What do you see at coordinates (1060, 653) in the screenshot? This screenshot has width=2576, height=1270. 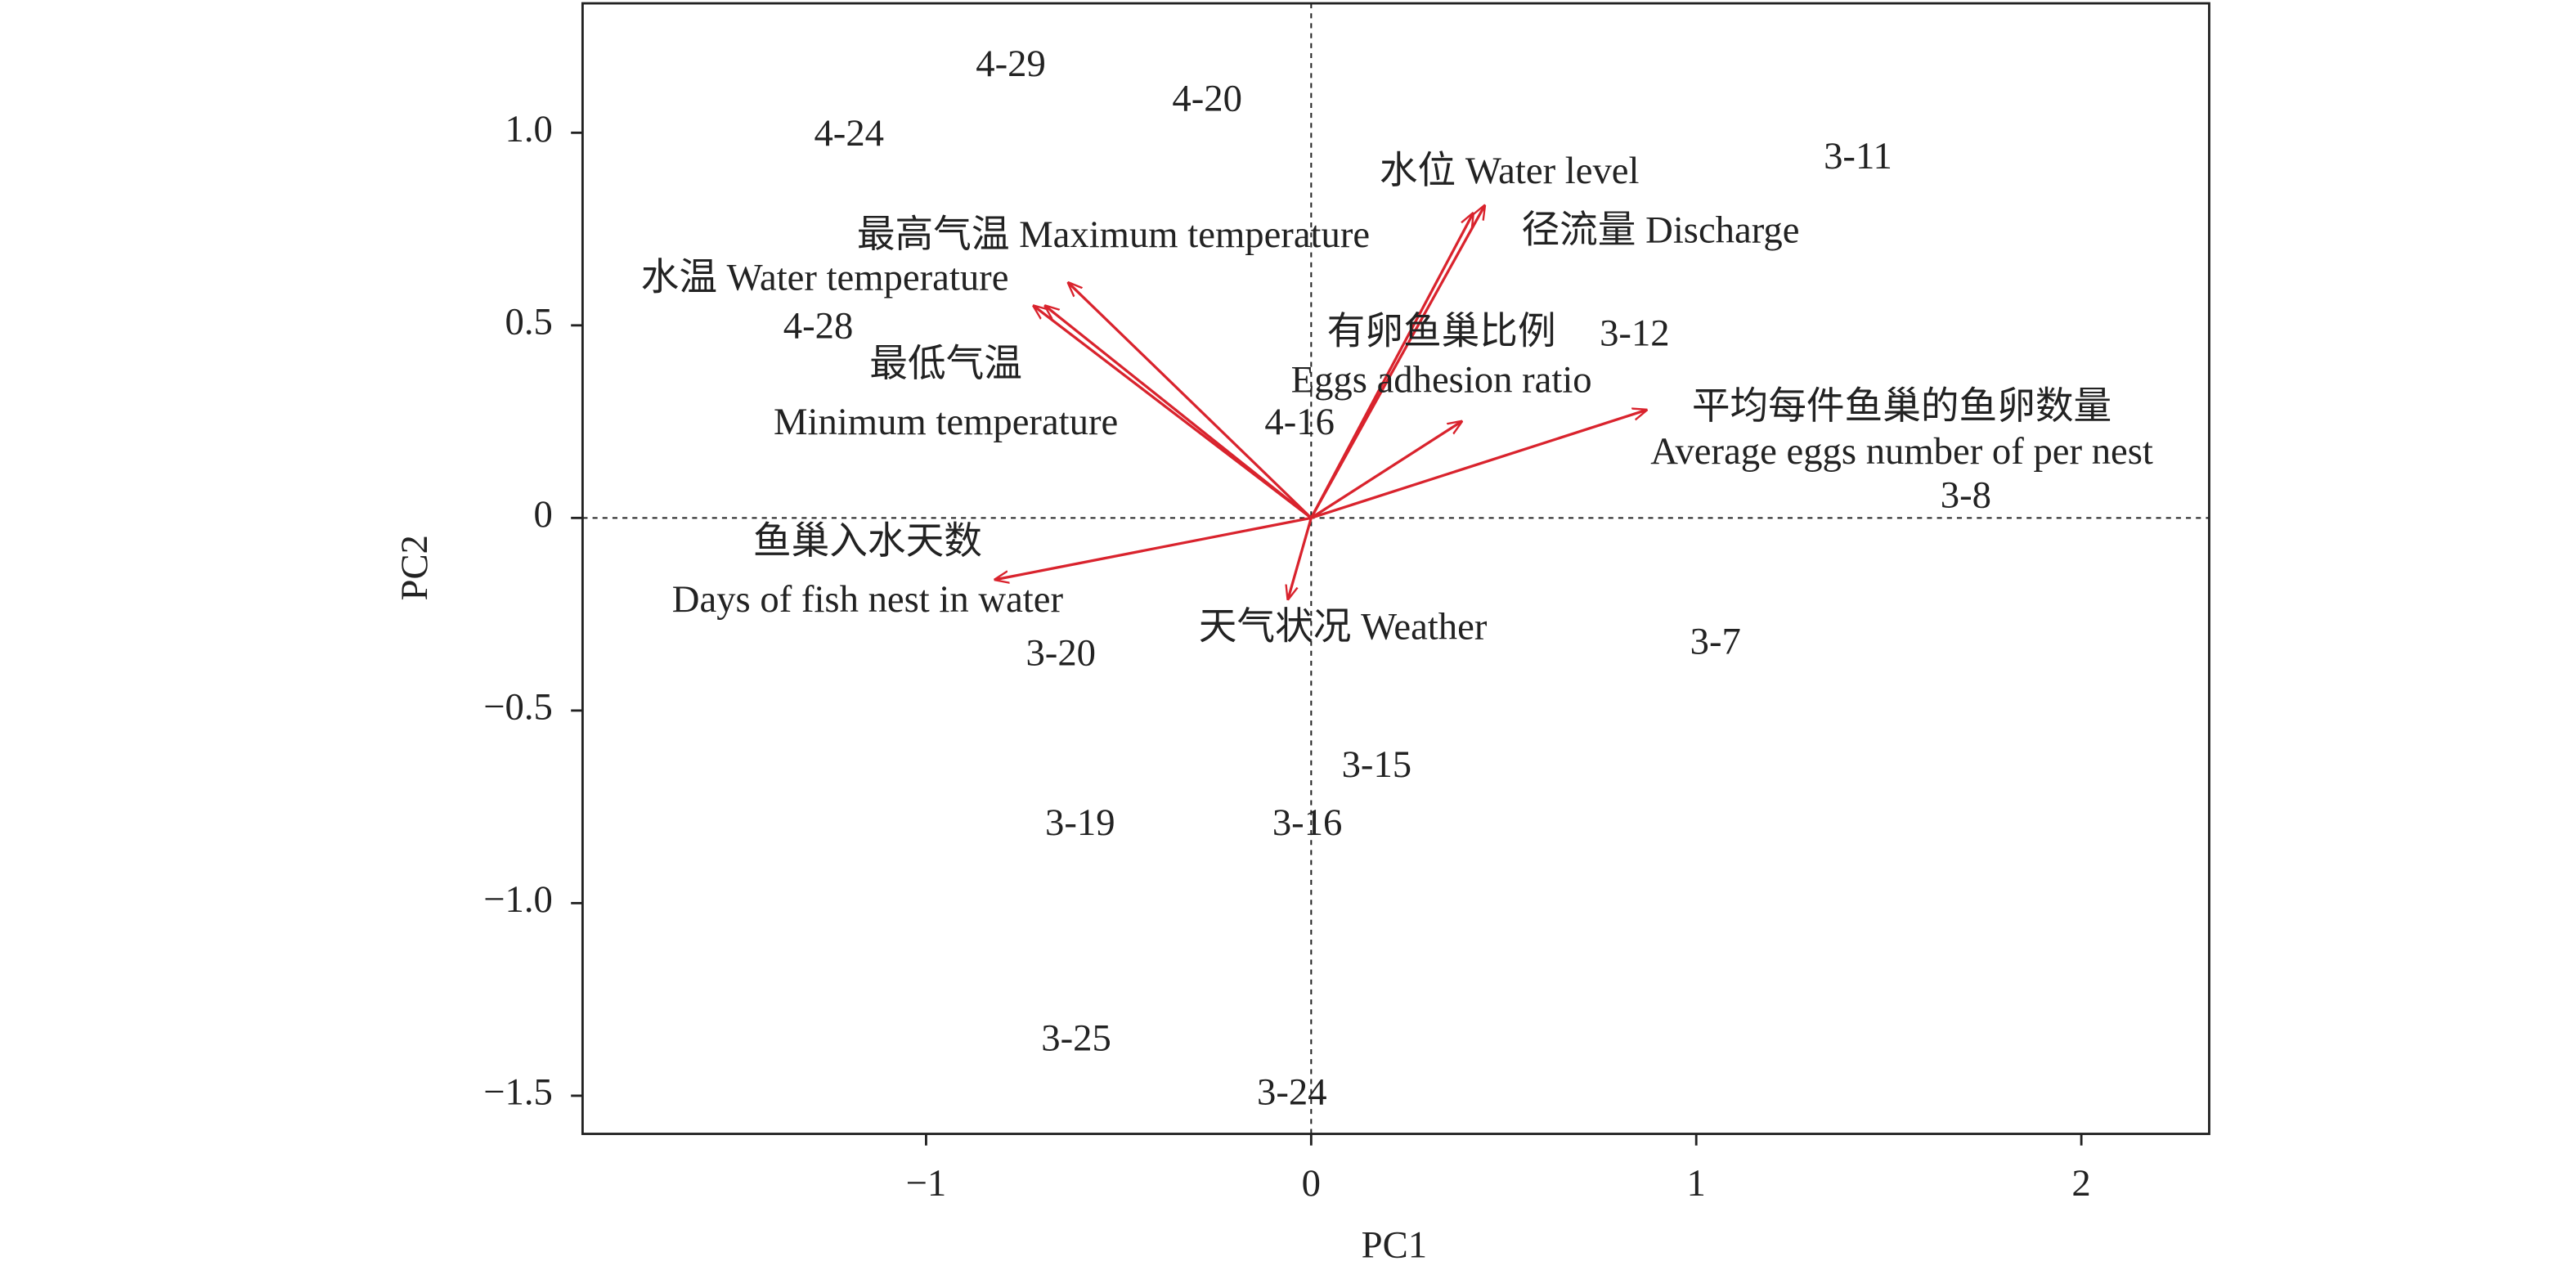 I see `sample-label: 3-20` at bounding box center [1060, 653].